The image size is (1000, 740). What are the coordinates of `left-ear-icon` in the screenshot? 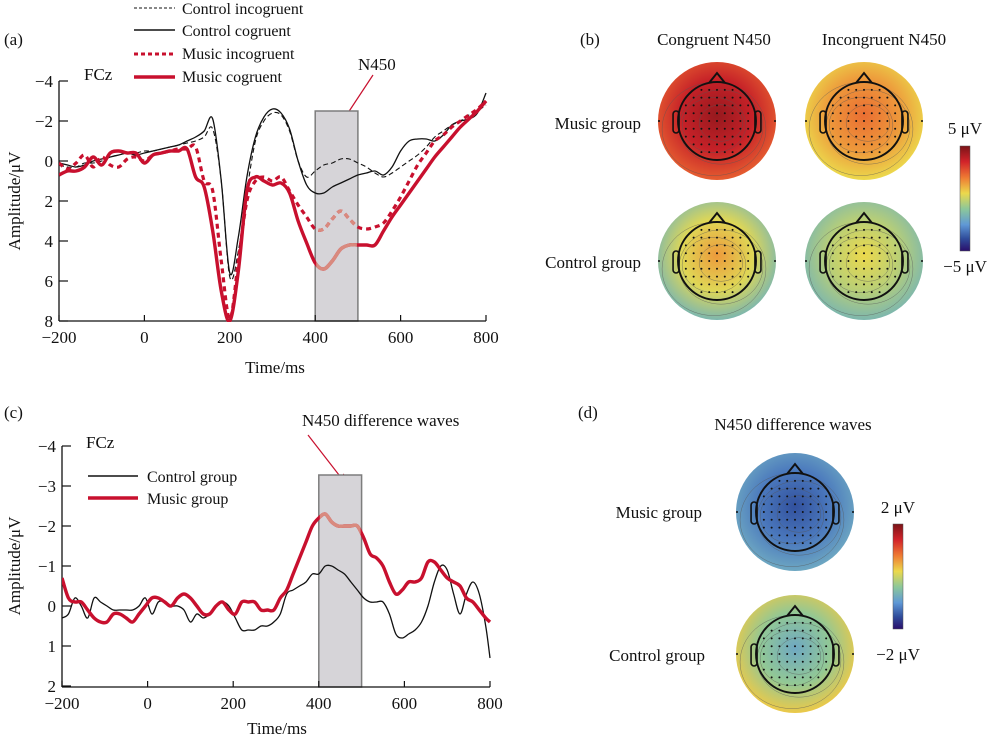 It's located at (676, 122).